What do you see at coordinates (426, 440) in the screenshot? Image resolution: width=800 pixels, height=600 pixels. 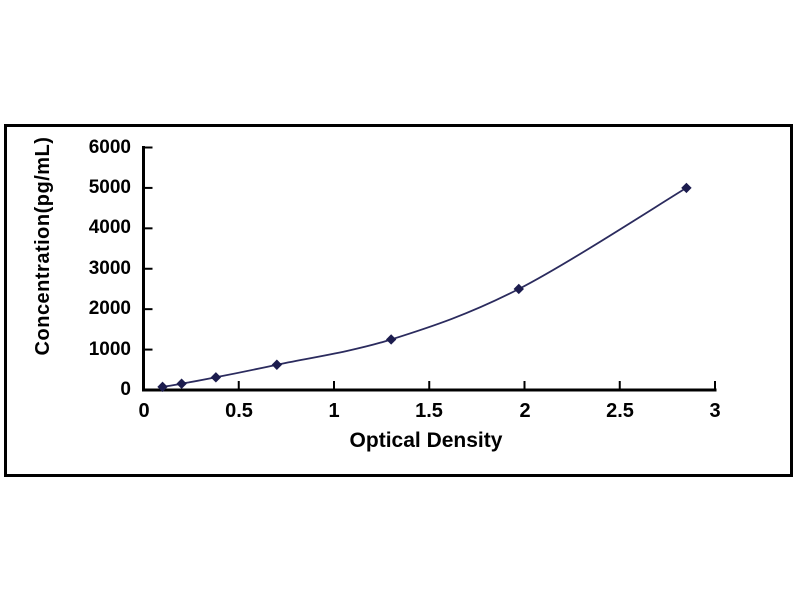 I see `x-axis-title: Optical Density` at bounding box center [426, 440].